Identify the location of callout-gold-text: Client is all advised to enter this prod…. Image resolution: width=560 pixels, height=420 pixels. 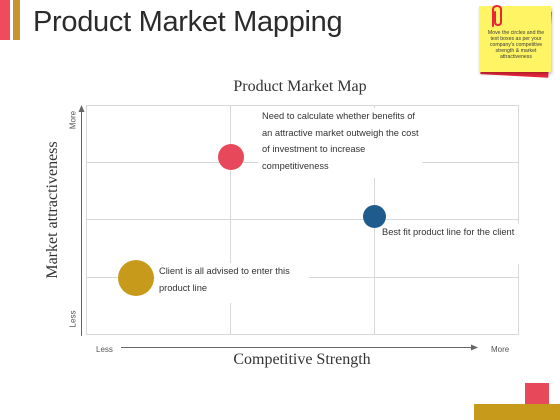
(232, 283).